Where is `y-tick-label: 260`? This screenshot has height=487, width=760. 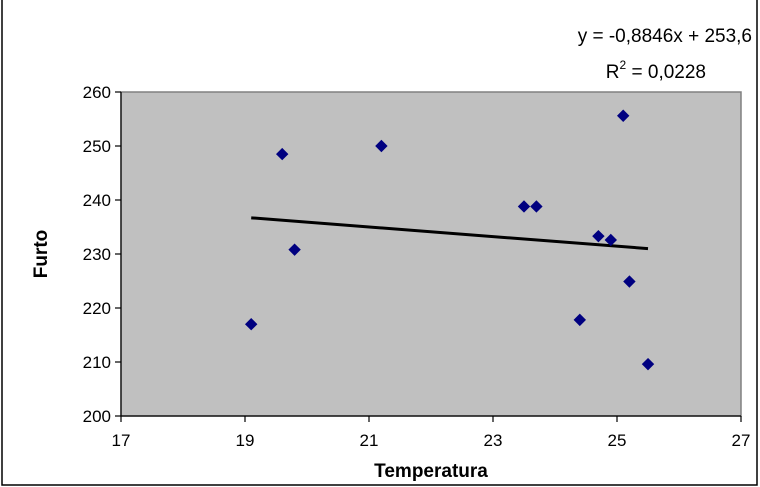
y-tick-label: 260 is located at coordinates (97, 92).